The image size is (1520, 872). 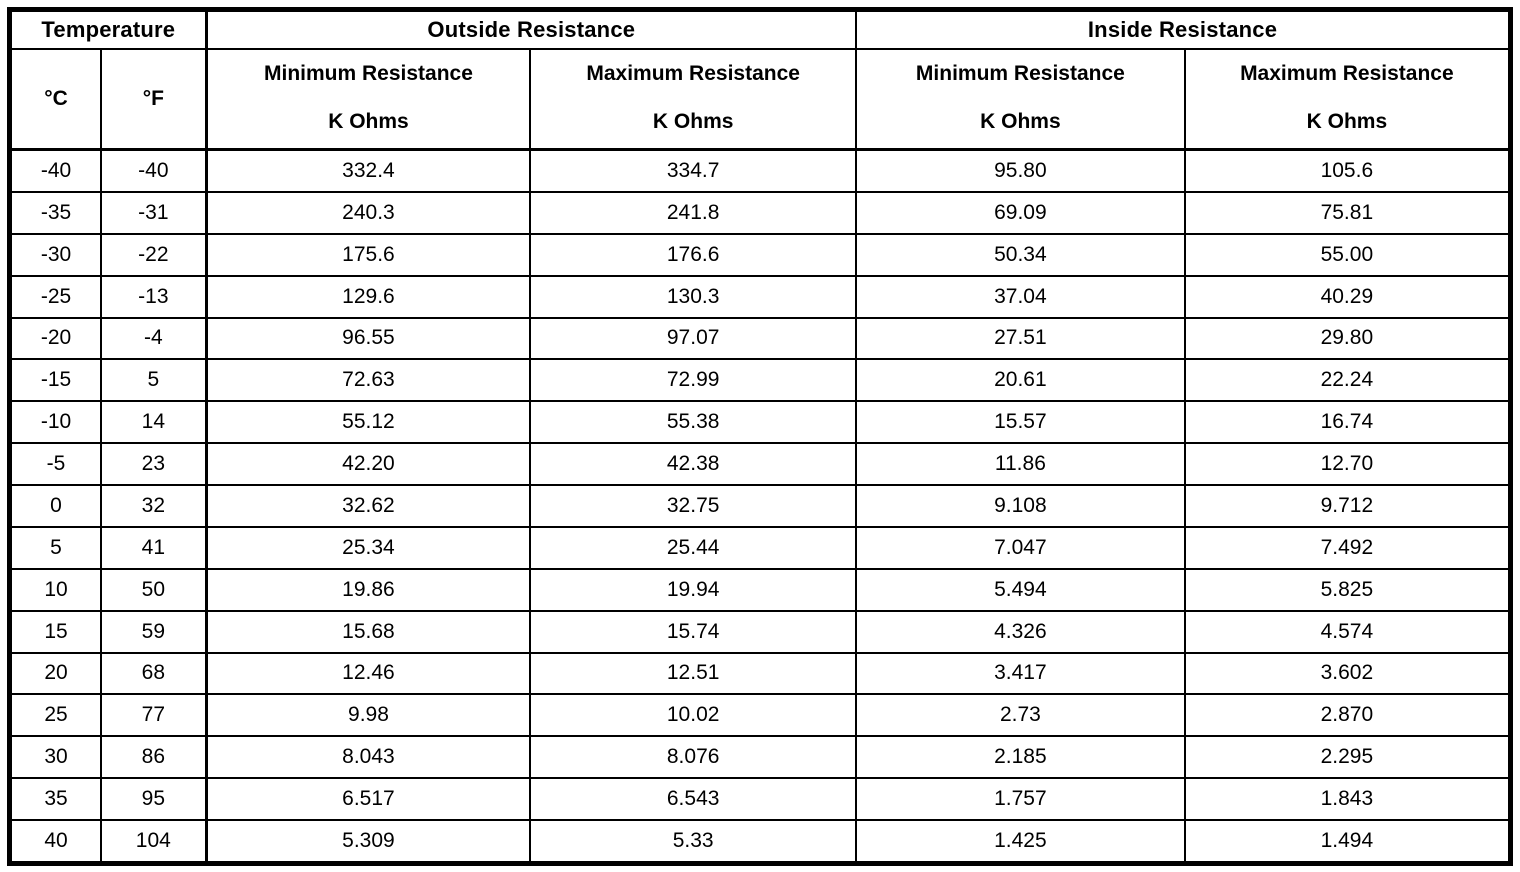 What do you see at coordinates (55, 799) in the screenshot?
I see `cell-c: 35` at bounding box center [55, 799].